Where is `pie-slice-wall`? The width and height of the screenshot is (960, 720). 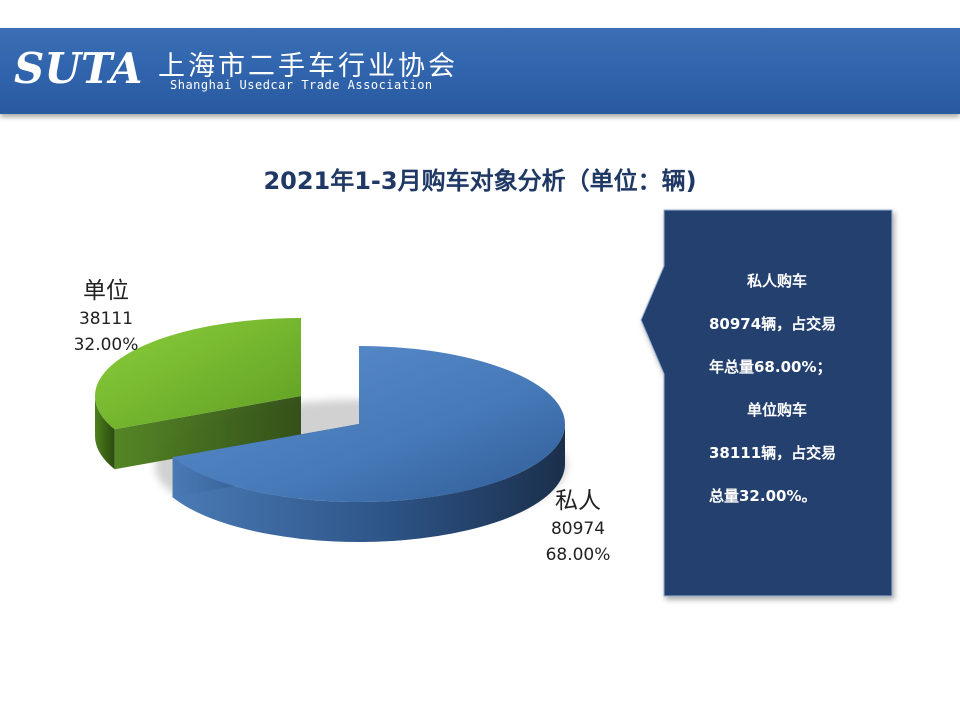
pie-slice-wall is located at coordinates (207, 433).